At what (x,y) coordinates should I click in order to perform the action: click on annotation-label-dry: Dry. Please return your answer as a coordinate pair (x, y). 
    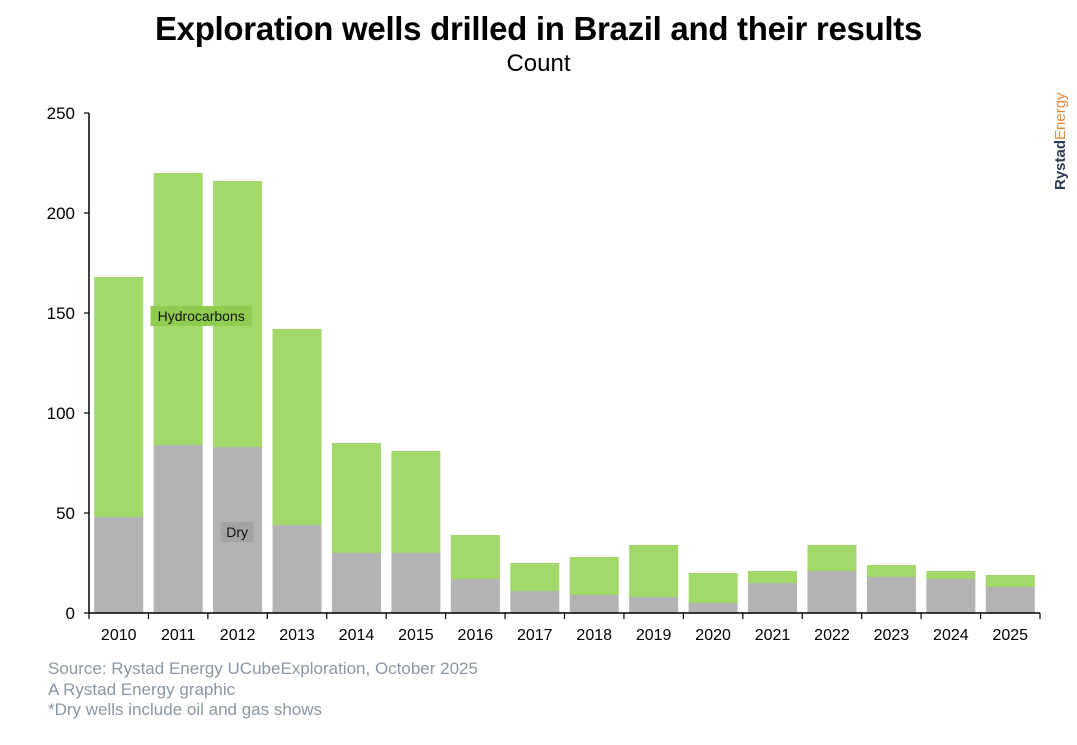
    Looking at the image, I should click on (237, 532).